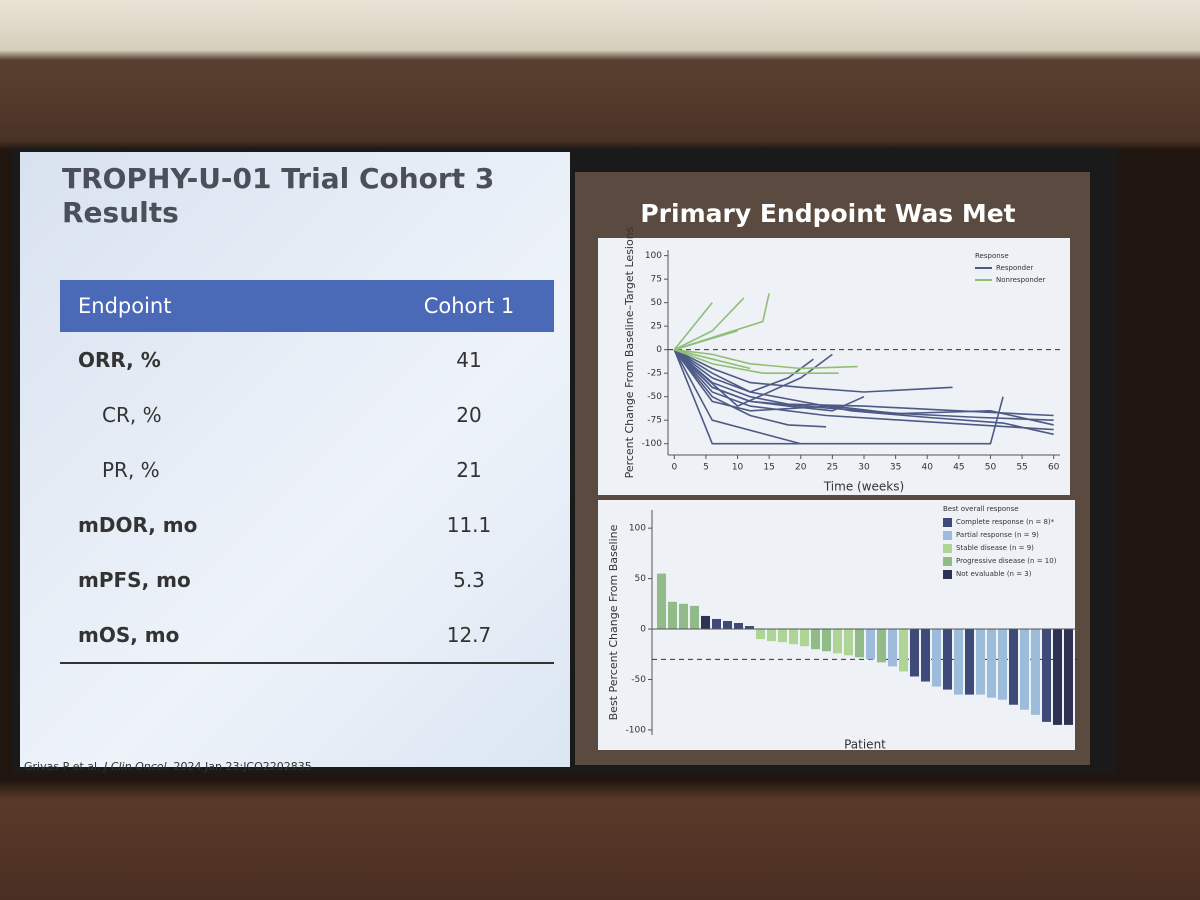 This screenshot has height=900, width=1200. Describe the element at coordinates (738, 468) in the screenshot. I see `x-tick-label: 10` at that location.